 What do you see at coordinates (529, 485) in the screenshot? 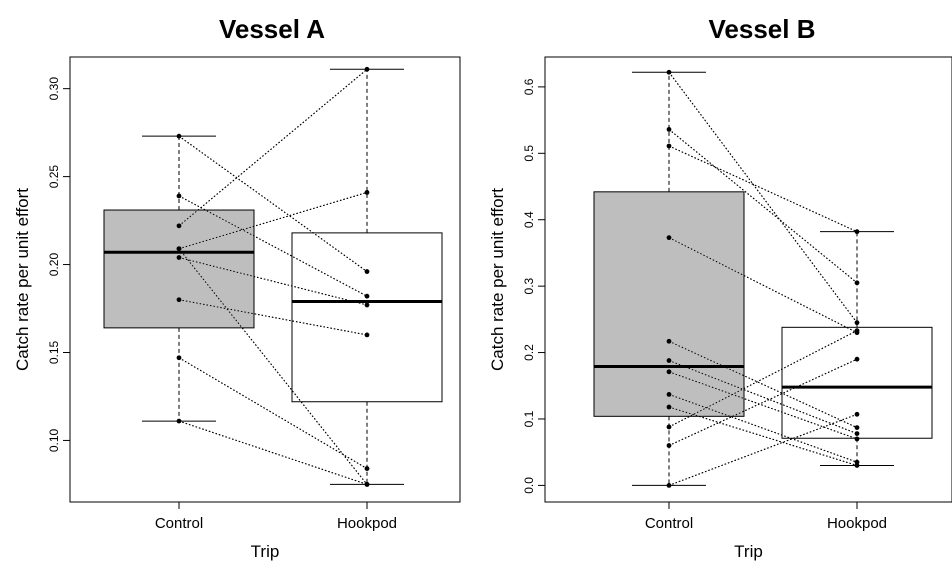
I see `y-tick-label: 0.0` at bounding box center [529, 485].